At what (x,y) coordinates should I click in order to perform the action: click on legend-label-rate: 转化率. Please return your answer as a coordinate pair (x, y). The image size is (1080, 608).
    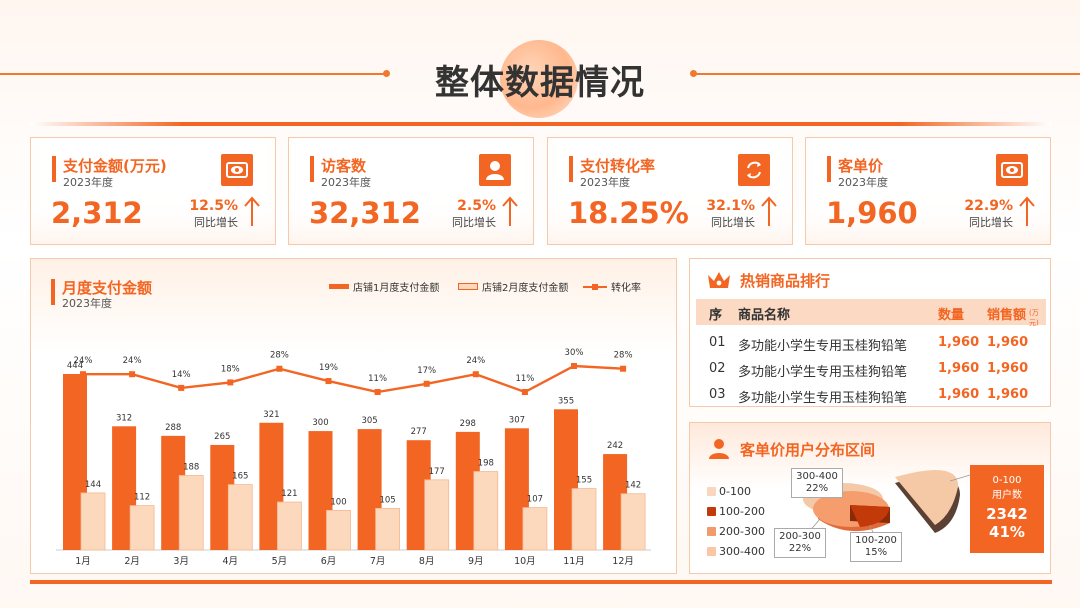
    Looking at the image, I should click on (626, 288).